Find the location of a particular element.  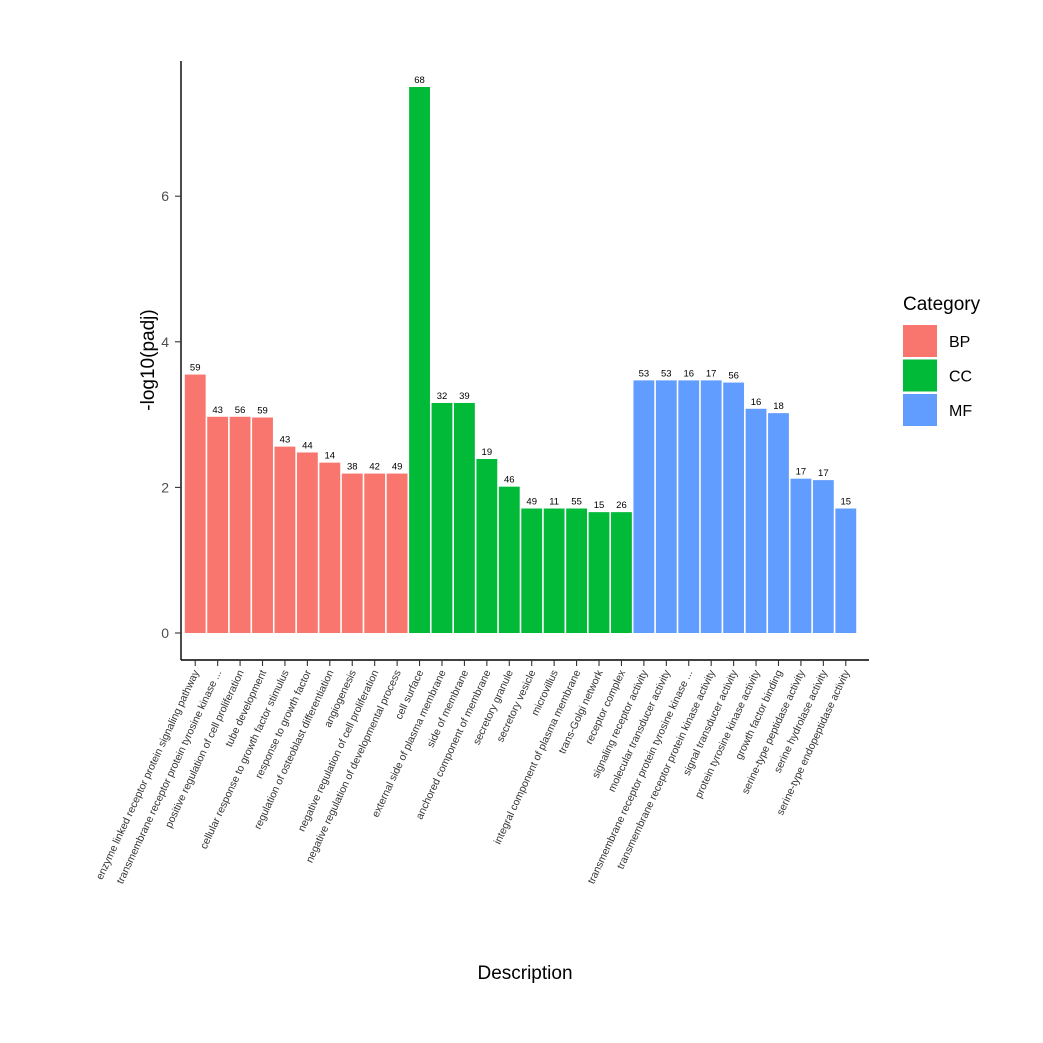

legend-label-mf: MF is located at coordinates (960, 411).